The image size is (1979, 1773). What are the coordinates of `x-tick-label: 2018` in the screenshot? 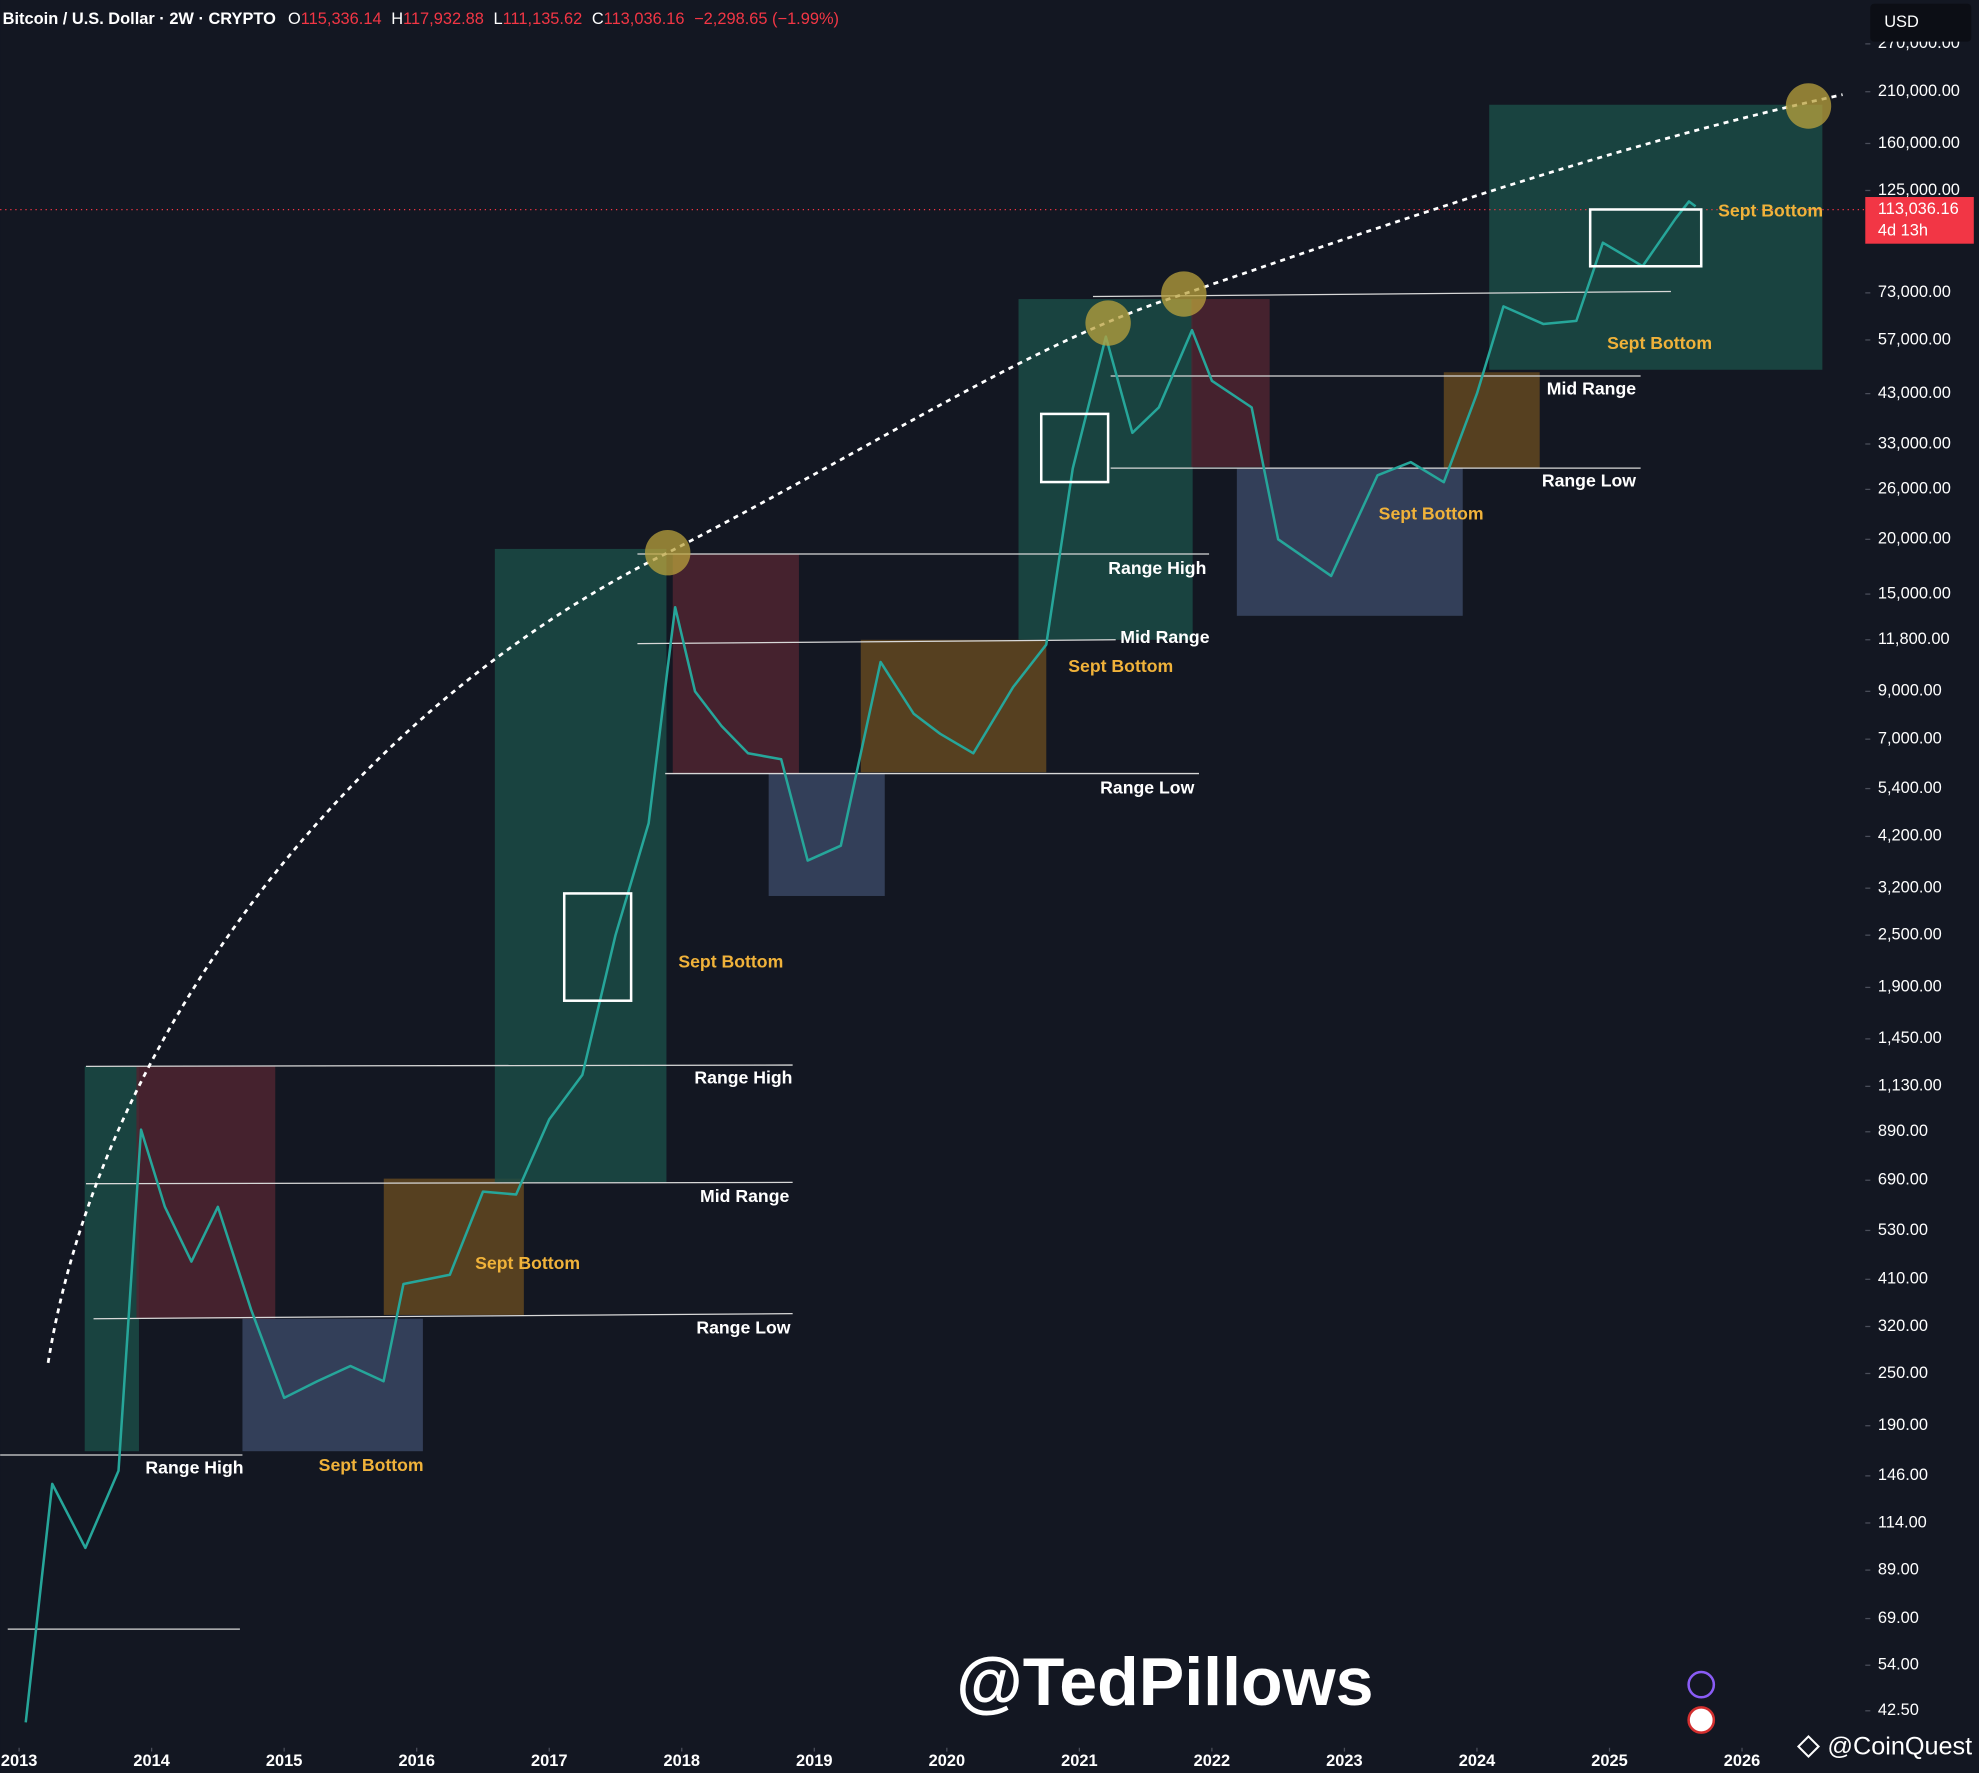 It's located at (682, 1761).